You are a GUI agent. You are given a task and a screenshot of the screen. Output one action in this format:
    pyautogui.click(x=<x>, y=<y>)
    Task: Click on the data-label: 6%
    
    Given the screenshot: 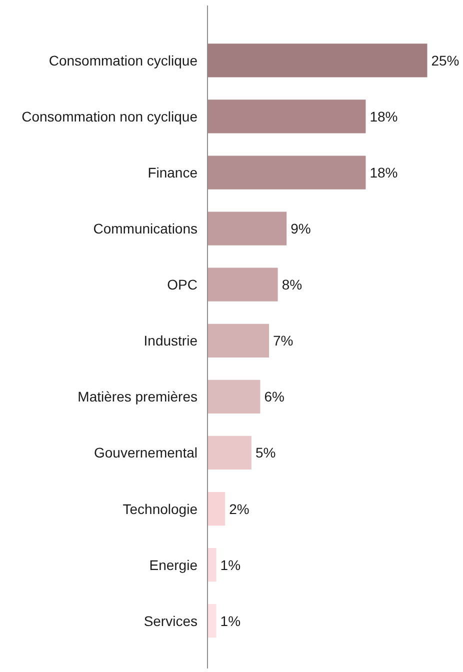 What is the action you would take?
    pyautogui.click(x=274, y=396)
    